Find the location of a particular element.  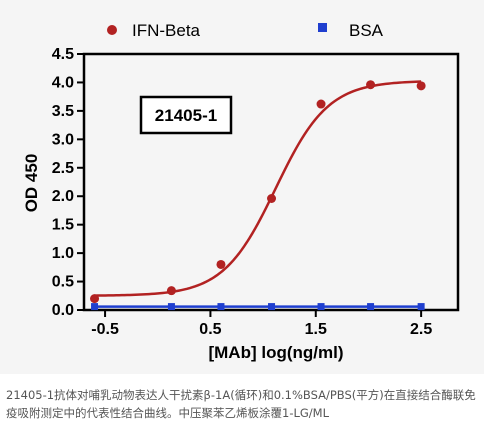

legend-label-ifn-beta: IFN-Beta is located at coordinates (166, 30).